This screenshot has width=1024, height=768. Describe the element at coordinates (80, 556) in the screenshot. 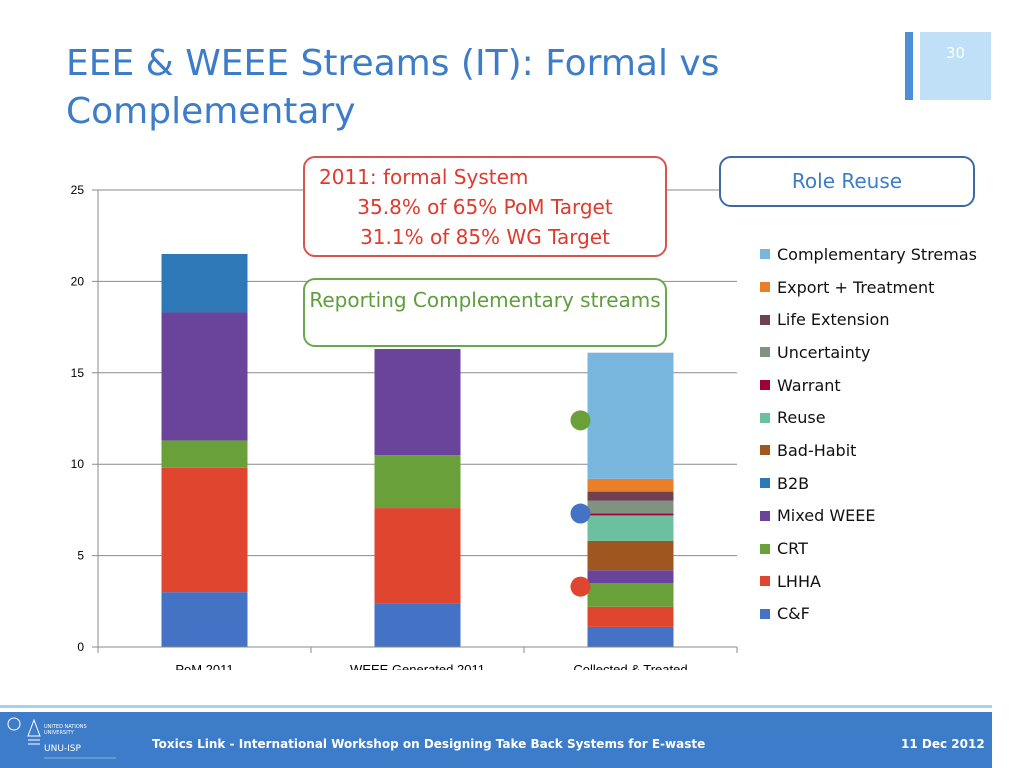

I see `y-tick-label: 5` at that location.